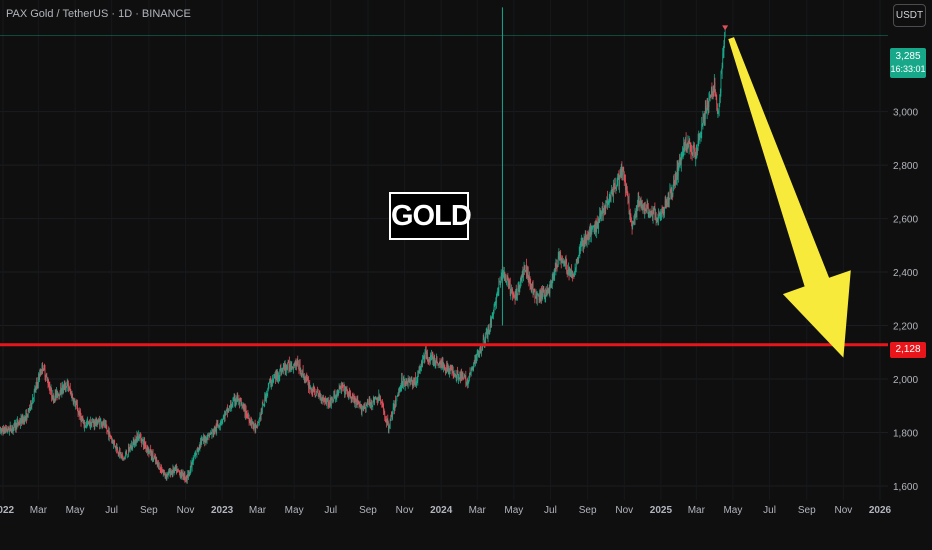 This screenshot has height=550, width=932. Describe the element at coordinates (769, 510) in the screenshot. I see `x-tick-label: Jul` at that location.